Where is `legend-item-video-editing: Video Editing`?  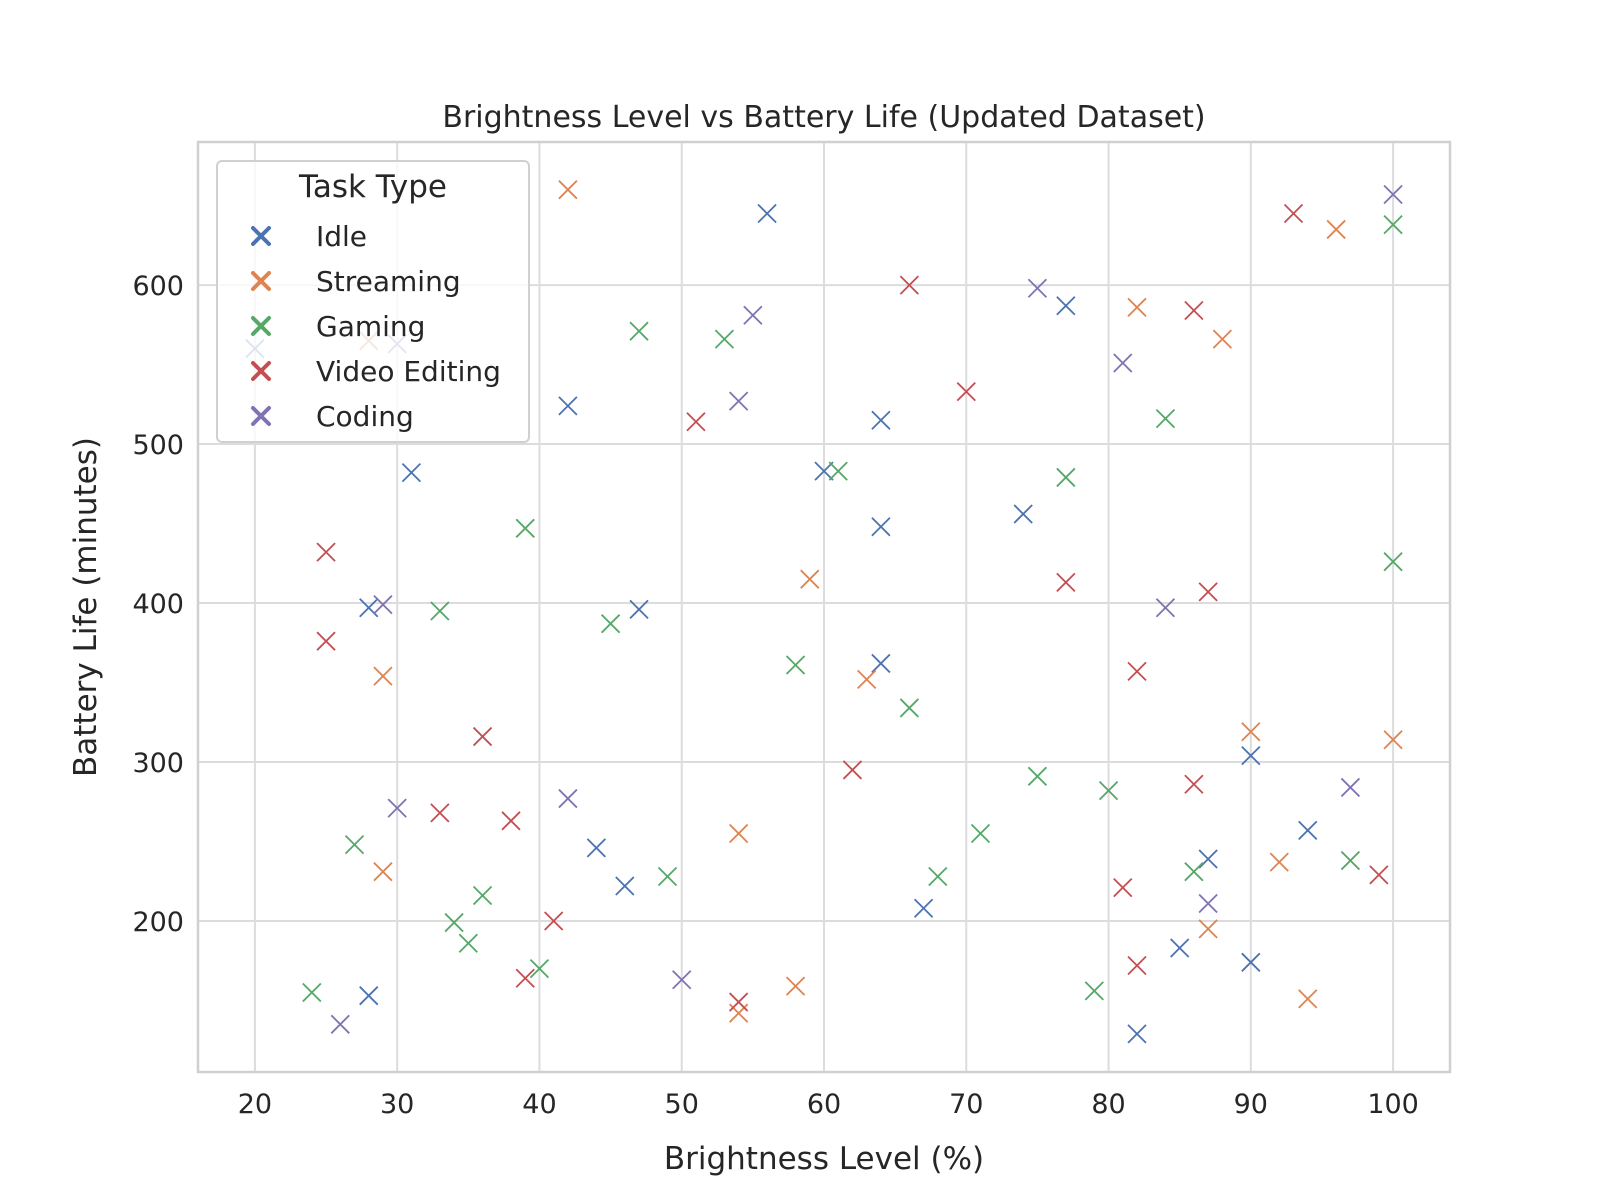 legend-item-video-editing: Video Editing is located at coordinates (376, 371).